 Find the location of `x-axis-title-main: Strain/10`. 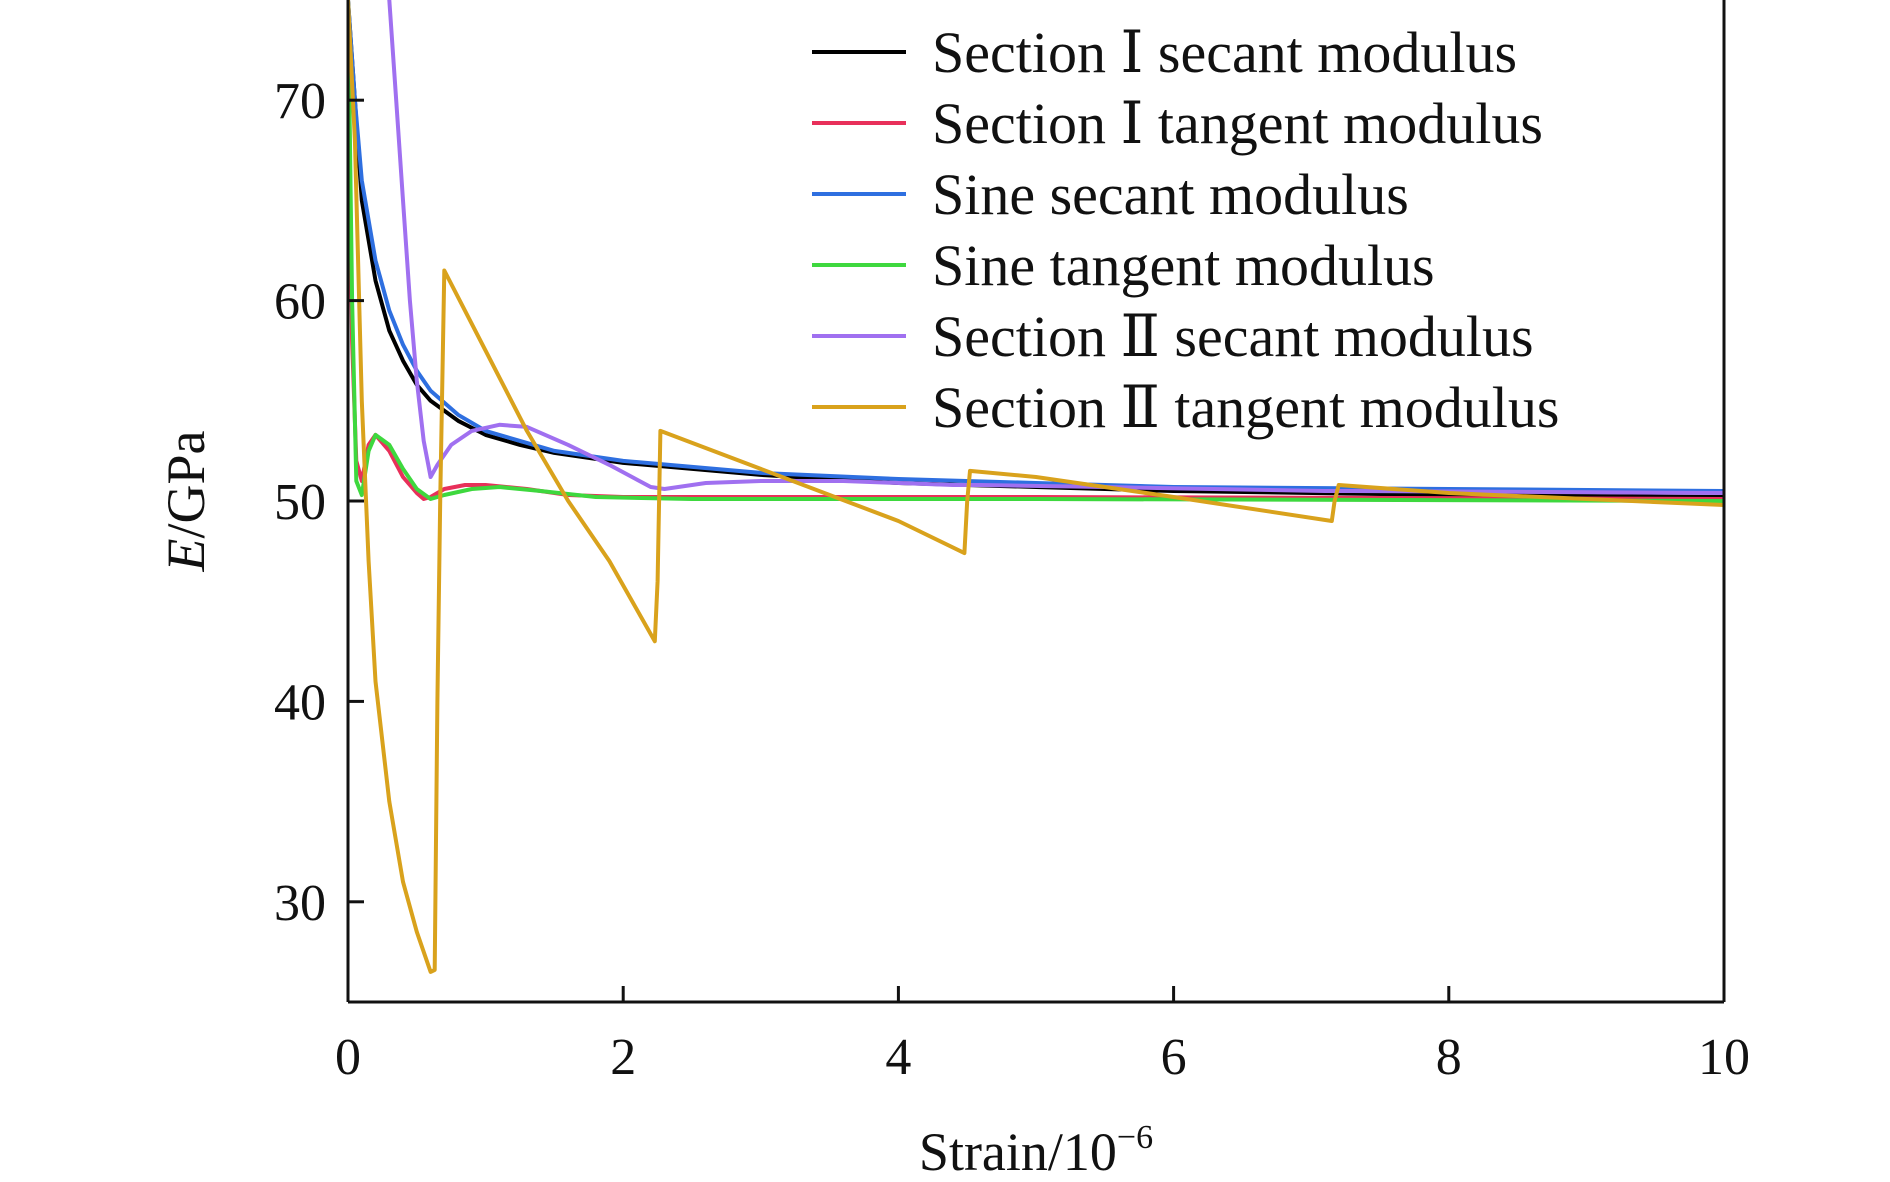

x-axis-title-main: Strain/10 is located at coordinates (1018, 1152).